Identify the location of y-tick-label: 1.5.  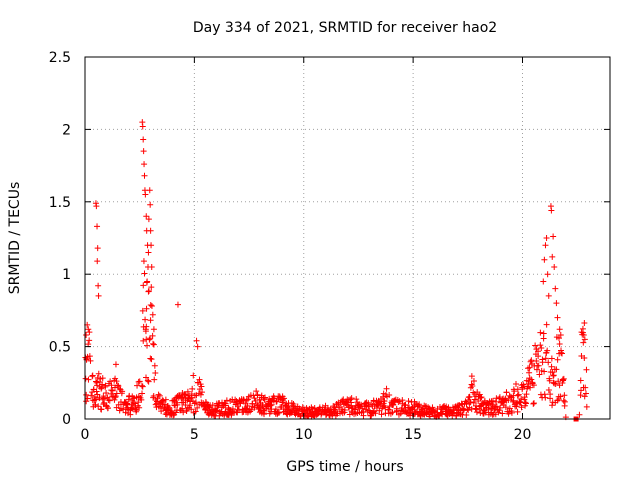
(60, 203).